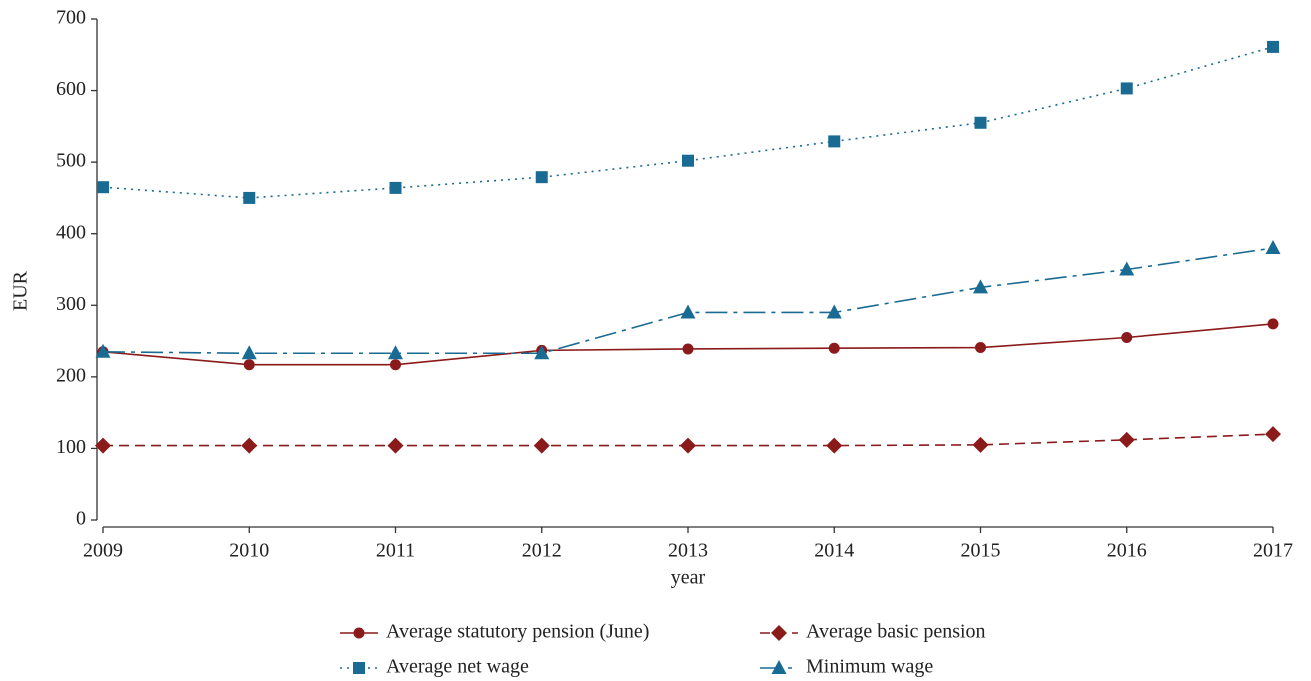 The width and height of the screenshot is (1311, 681). I want to click on series-line, so click(688, 301).